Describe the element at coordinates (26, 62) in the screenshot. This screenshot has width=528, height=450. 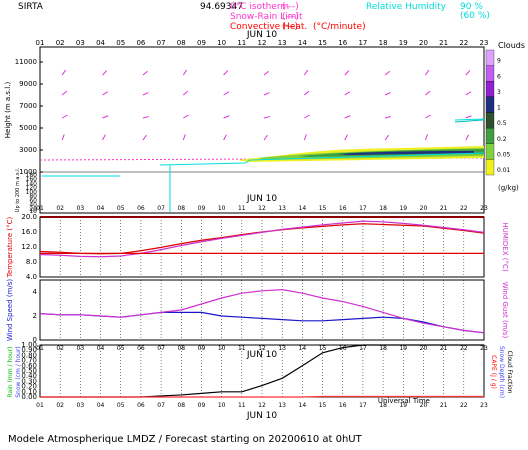
I see `height-tick-label: 11000` at that location.